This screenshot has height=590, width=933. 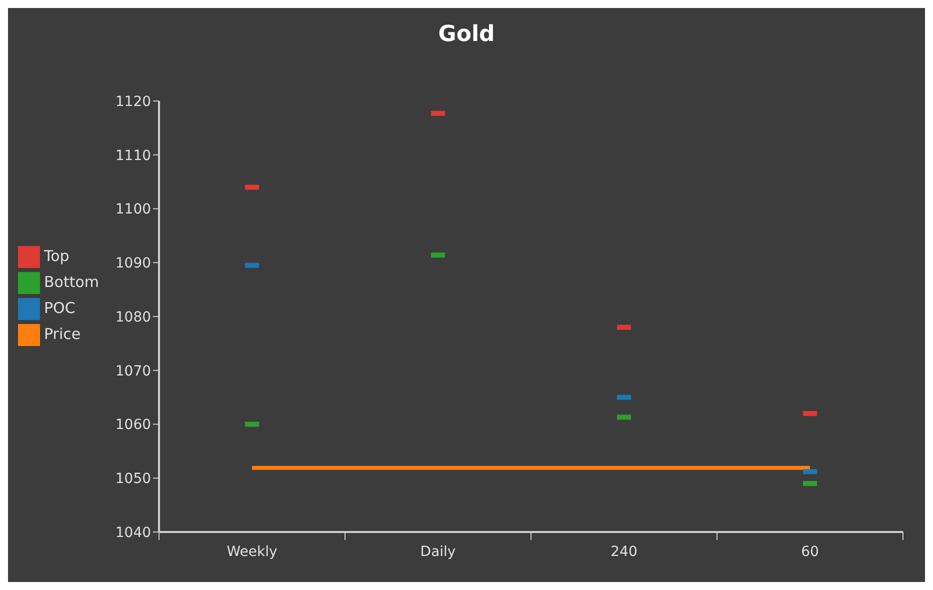 I want to click on y-tick-label: 1040, so click(x=133, y=532).